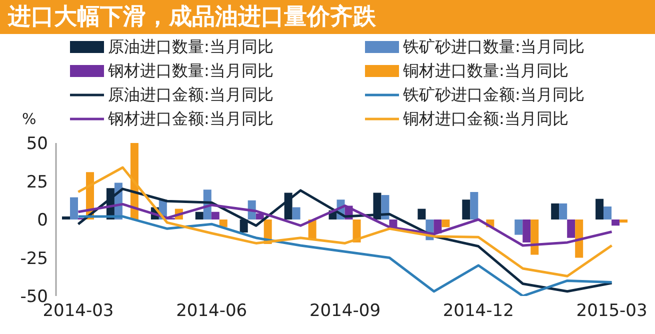 The image size is (655, 334). Describe the element at coordinates (191, 119) in the screenshot. I see `legend-label: 钢材进口金额:当月同比` at that location.